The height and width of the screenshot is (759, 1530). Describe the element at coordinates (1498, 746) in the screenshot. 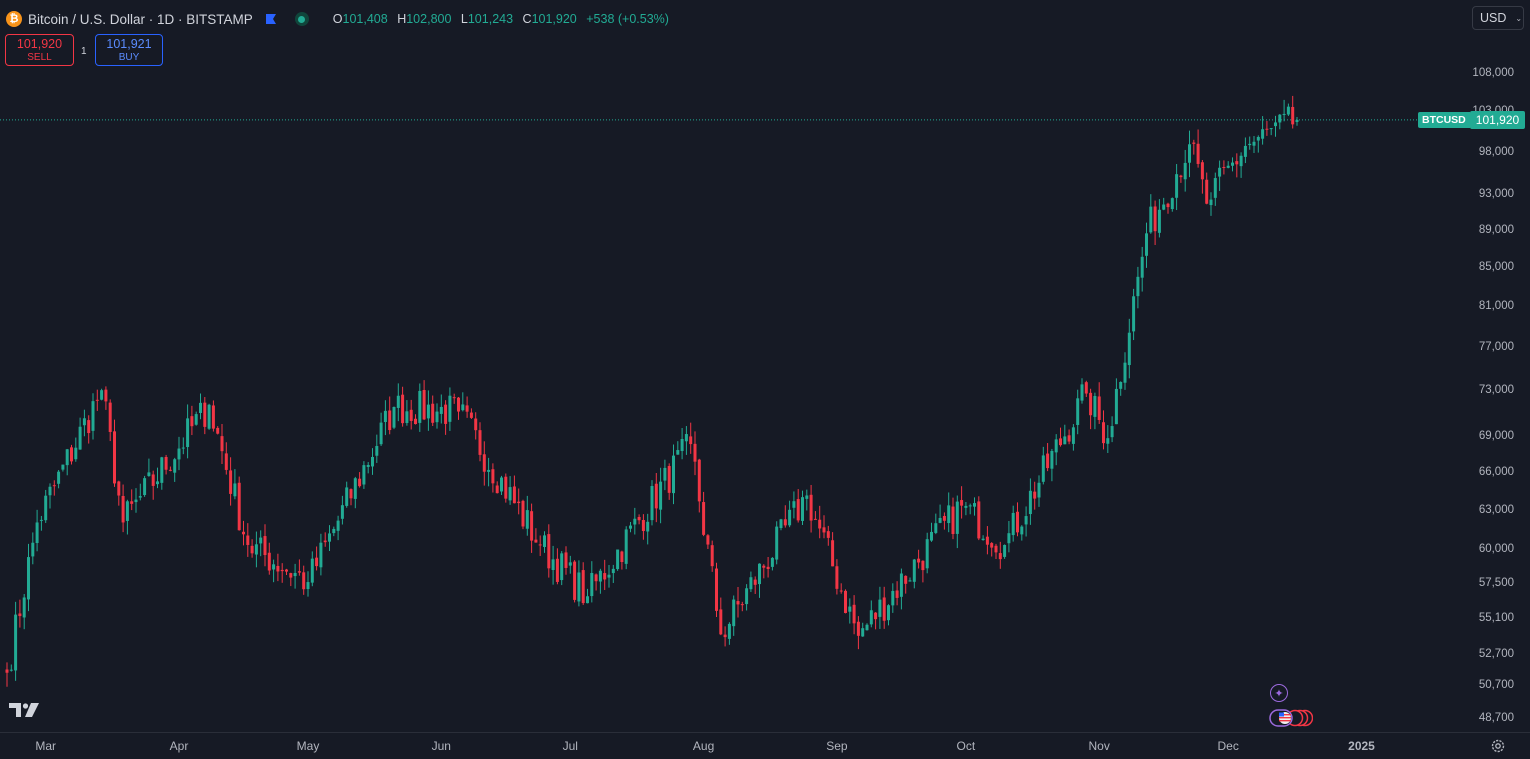

I see `gear-icon` at that location.